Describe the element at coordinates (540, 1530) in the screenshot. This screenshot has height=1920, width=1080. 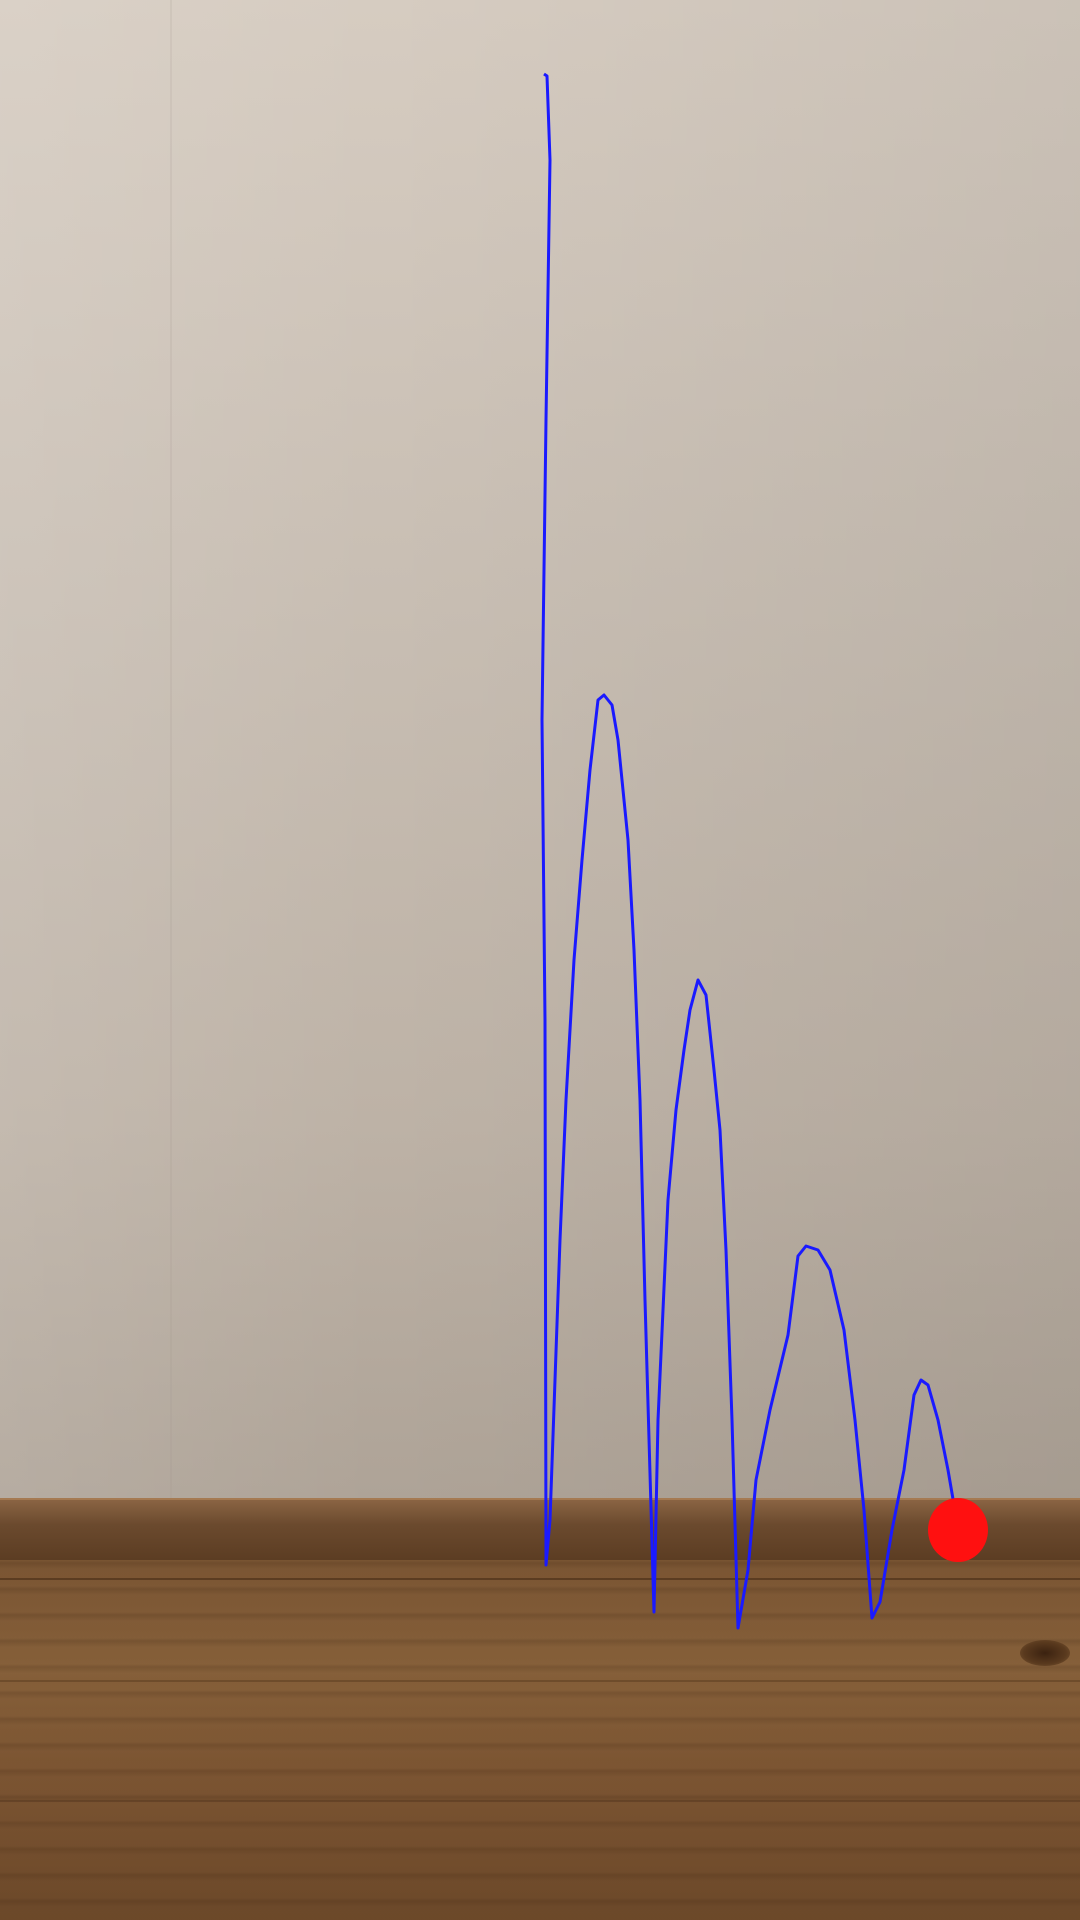
I see `baseboard` at that location.